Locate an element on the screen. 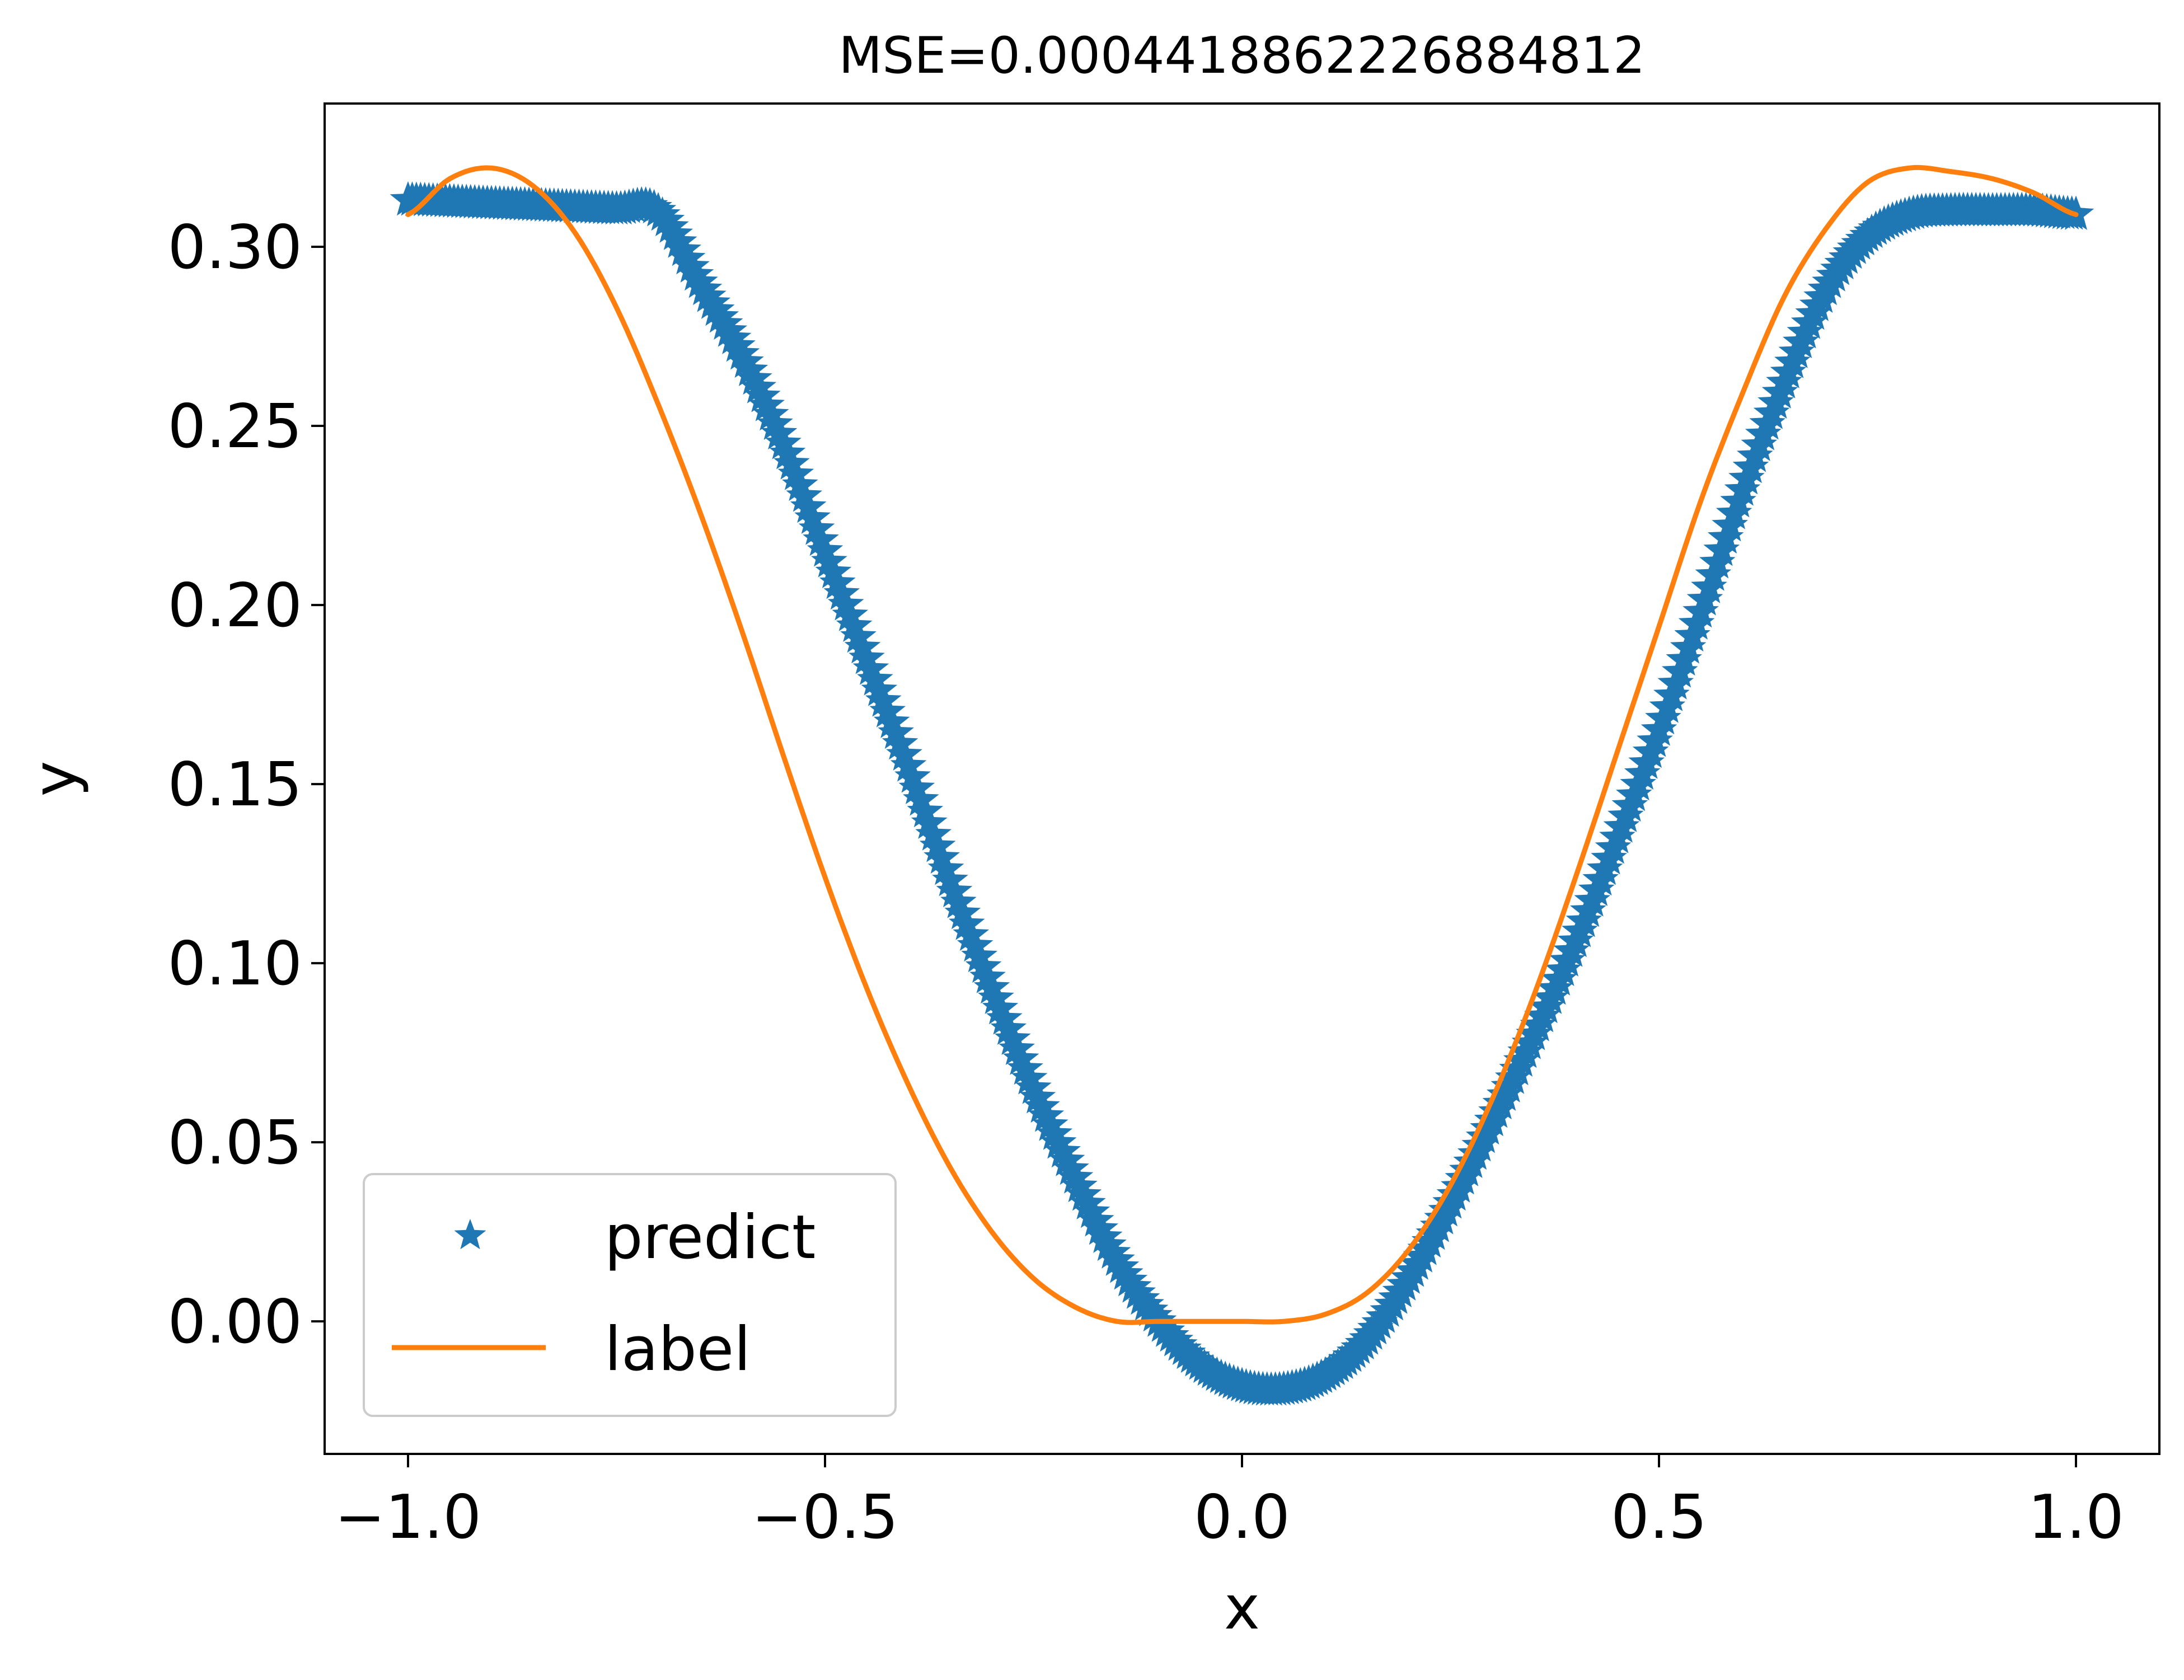  y-tick-label: 0.05 is located at coordinates (235, 1143).